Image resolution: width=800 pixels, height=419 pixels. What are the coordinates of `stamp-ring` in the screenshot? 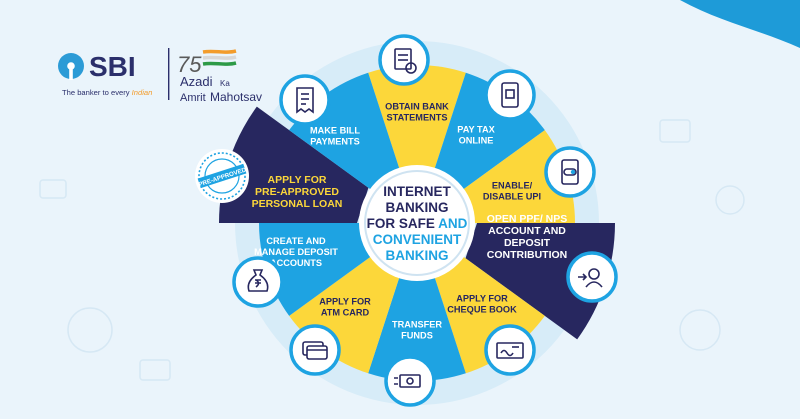 It's located at (222, 176).